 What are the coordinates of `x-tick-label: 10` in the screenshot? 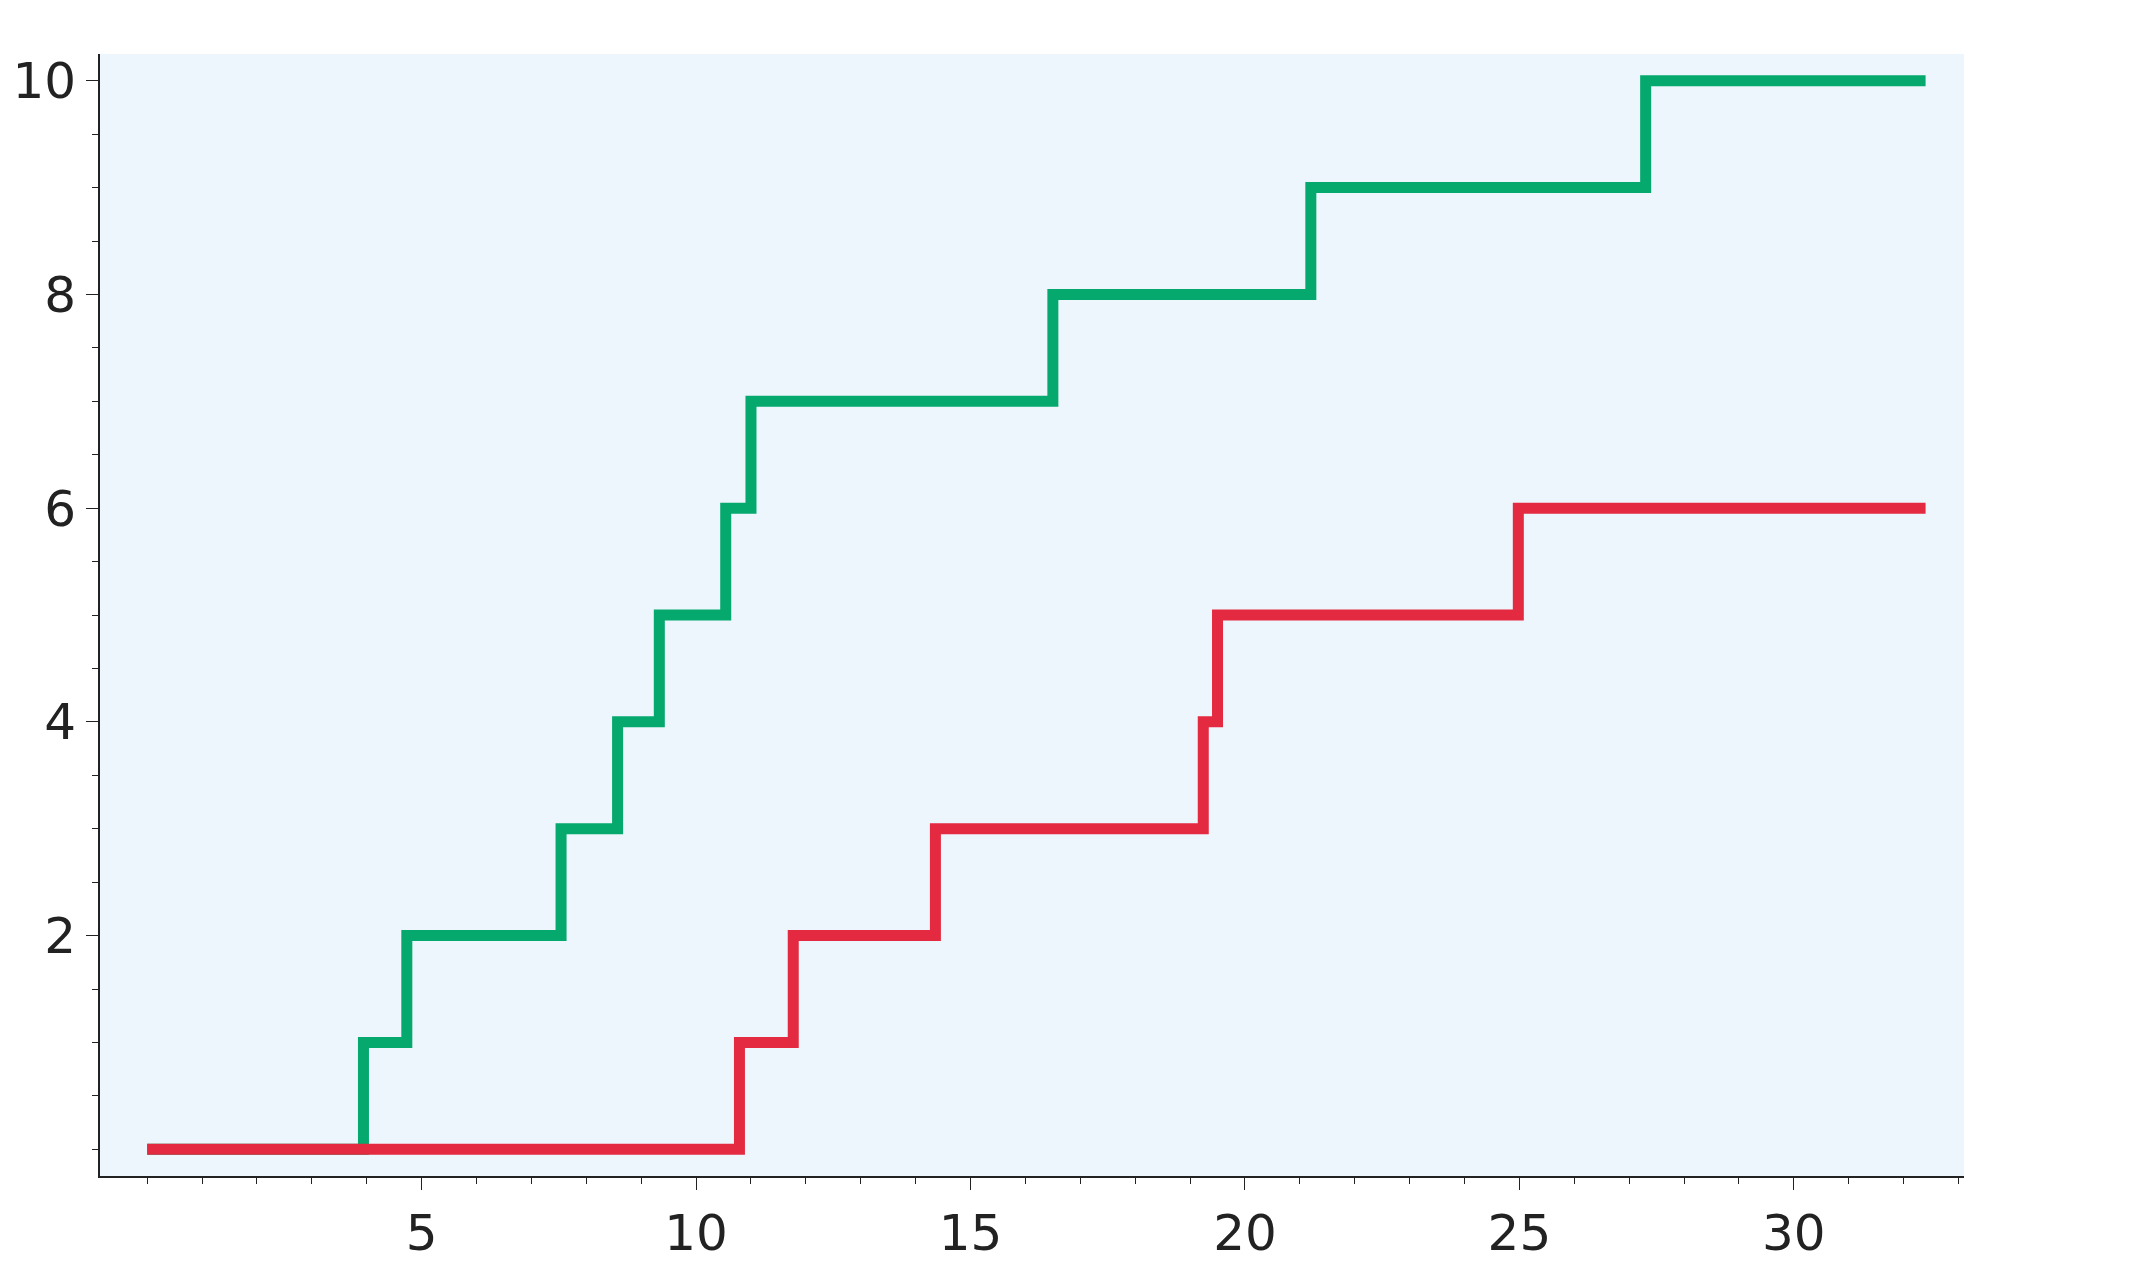 It's located at (696, 1233).